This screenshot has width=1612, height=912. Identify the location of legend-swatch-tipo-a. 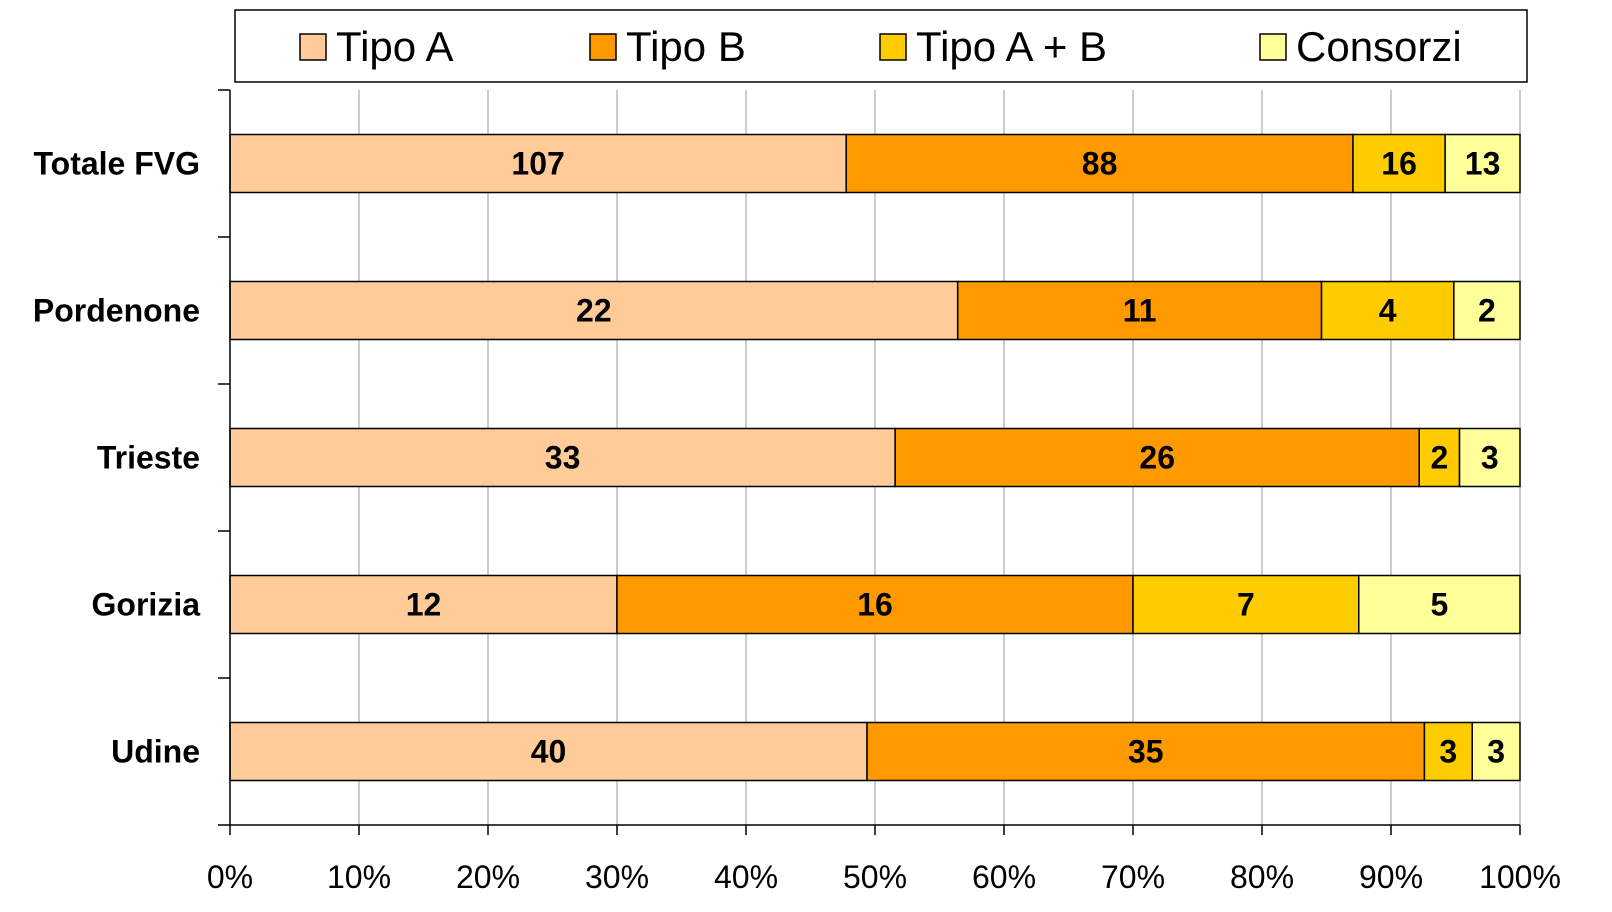
(313, 47).